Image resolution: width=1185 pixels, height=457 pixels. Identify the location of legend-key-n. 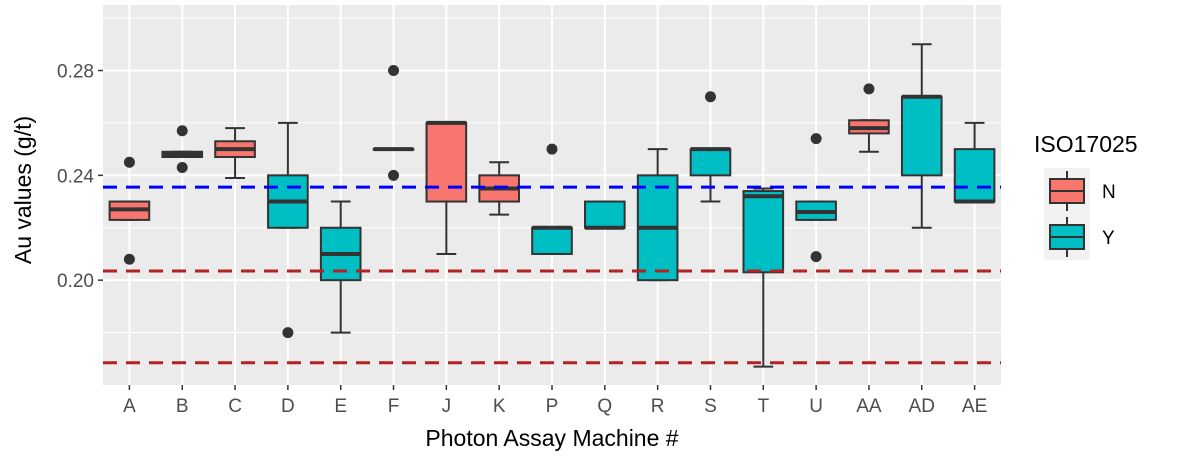
(1067, 191).